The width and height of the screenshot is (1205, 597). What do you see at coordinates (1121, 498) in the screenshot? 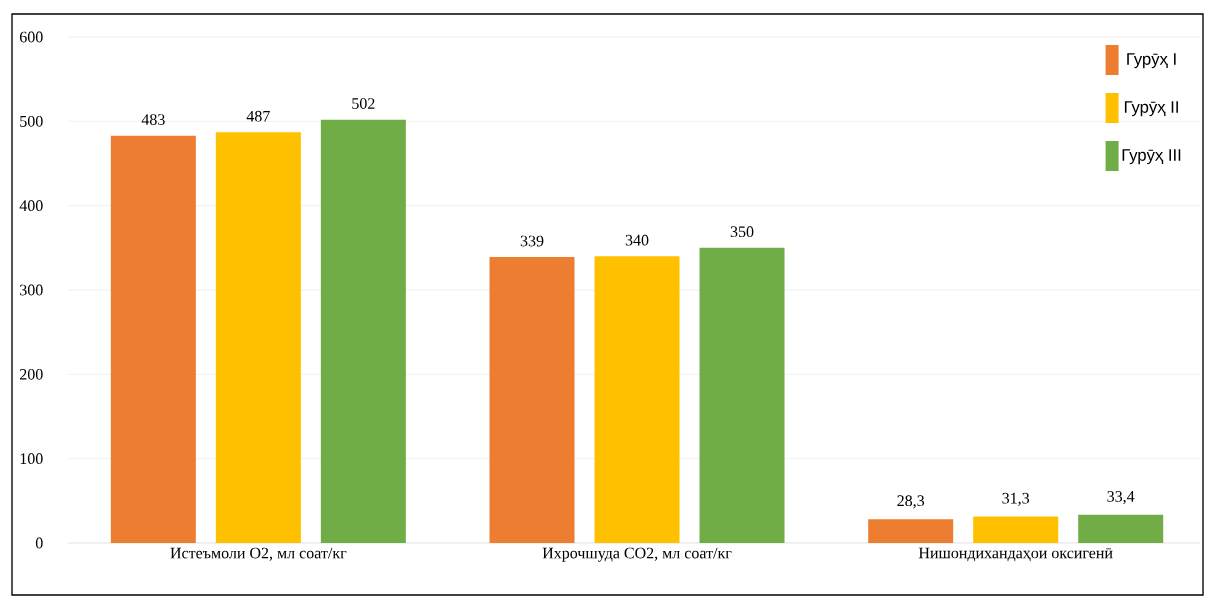
I see `data-label: 33,4` at bounding box center [1121, 498].